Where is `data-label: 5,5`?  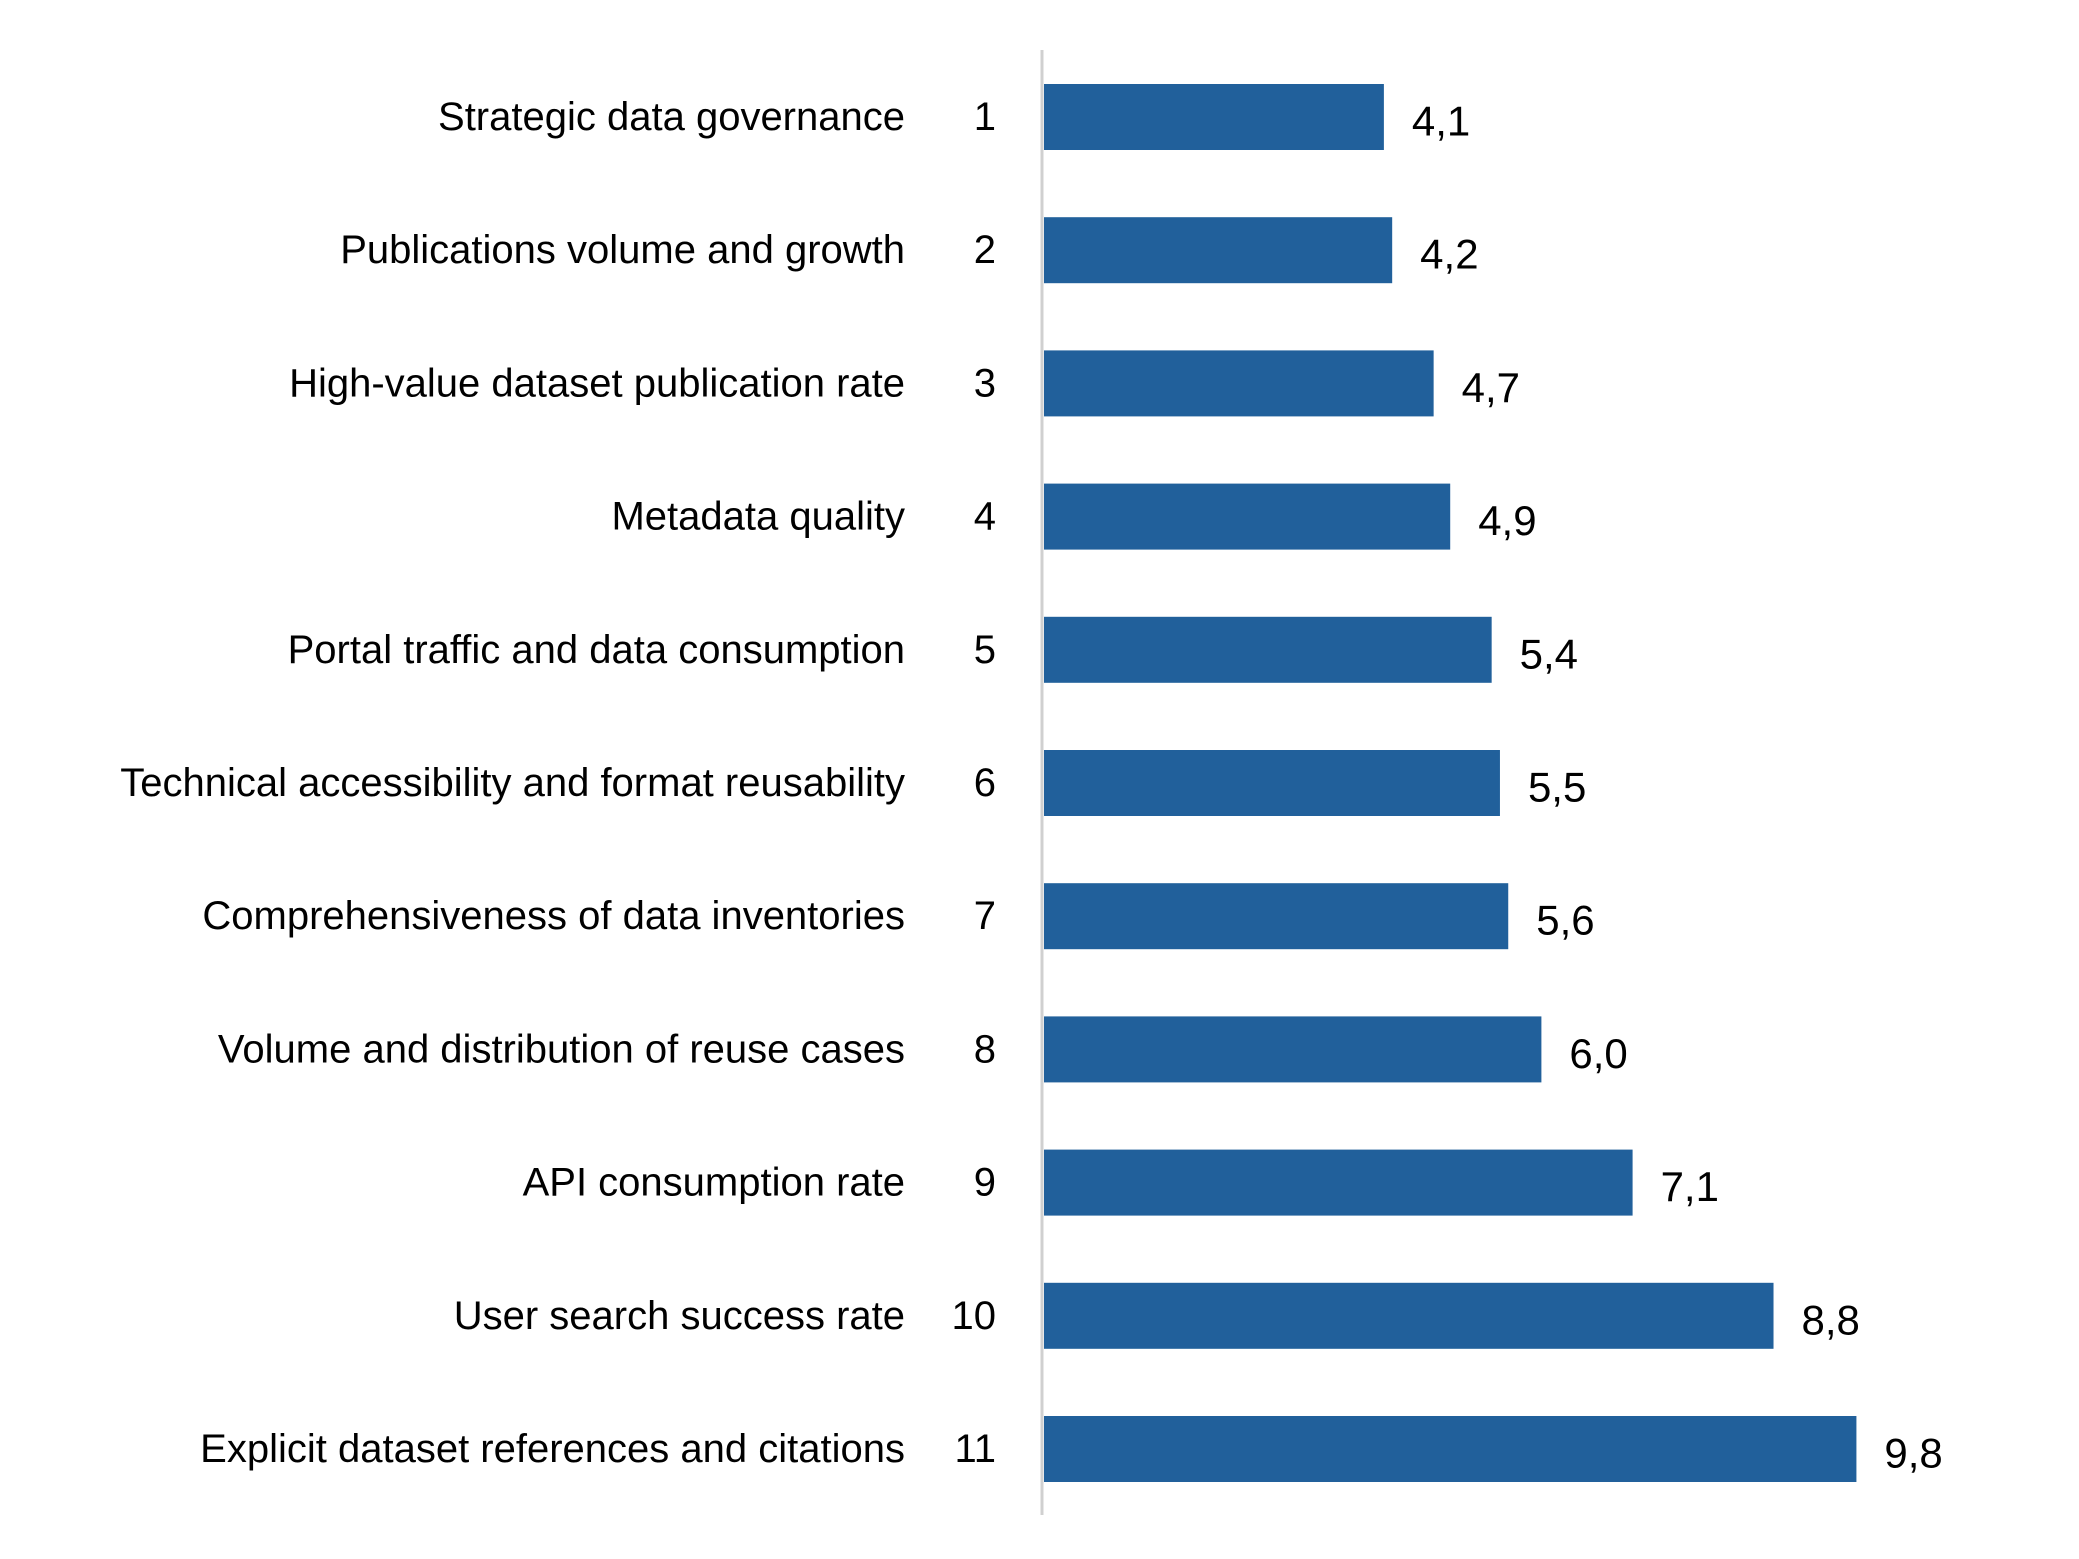
data-label: 5,5 is located at coordinates (1557, 787).